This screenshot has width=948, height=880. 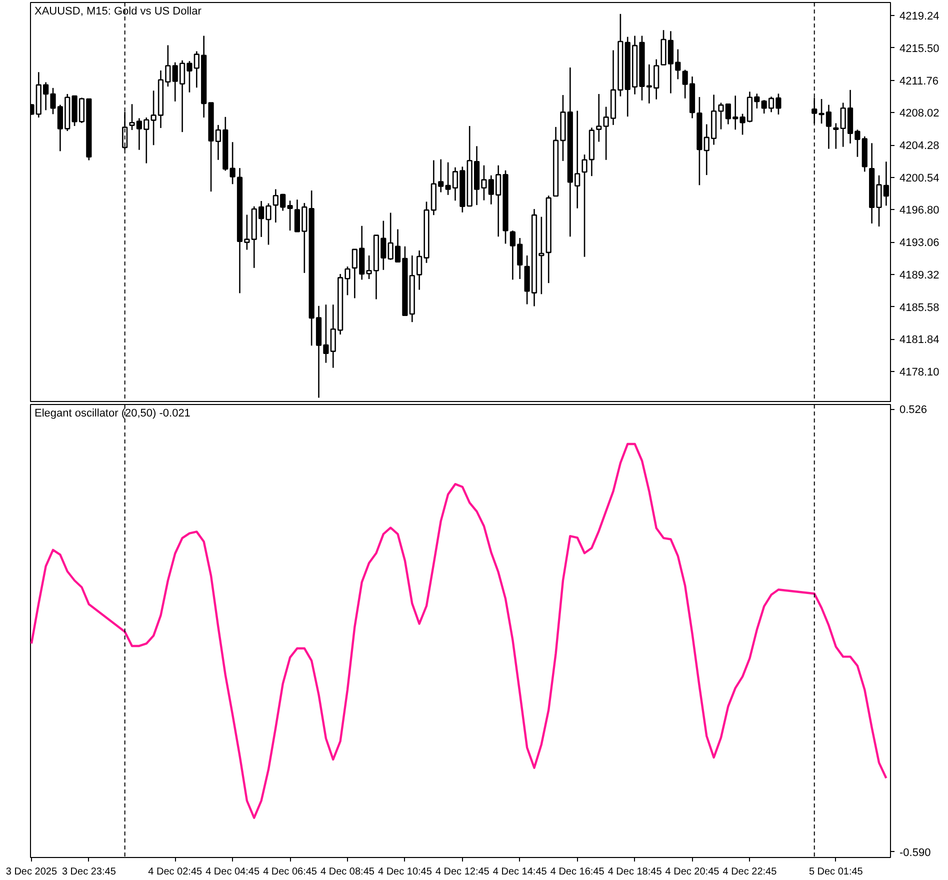 I want to click on x-tick-label: 4 Dec 14:45, so click(x=520, y=872).